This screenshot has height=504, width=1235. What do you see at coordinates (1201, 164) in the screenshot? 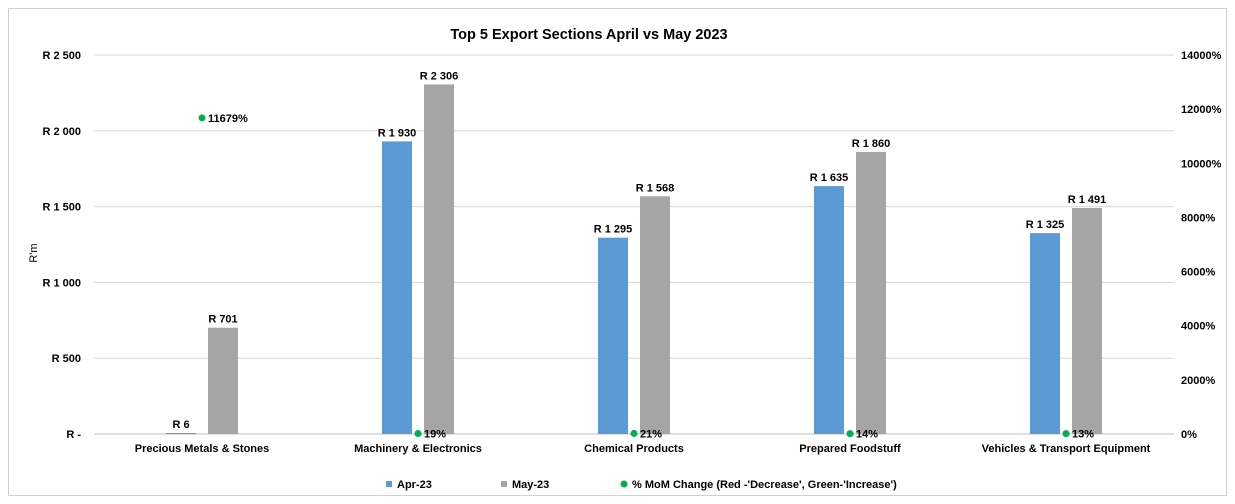
I see `right-tick-label: 10000%` at bounding box center [1201, 164].